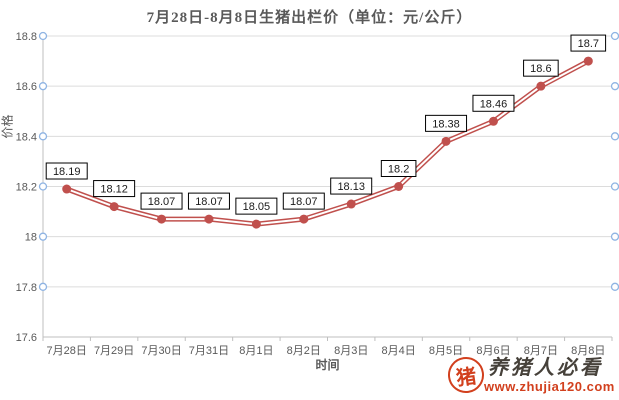 The height and width of the screenshot is (400, 619). I want to click on data-label: 18.2, so click(398, 170).